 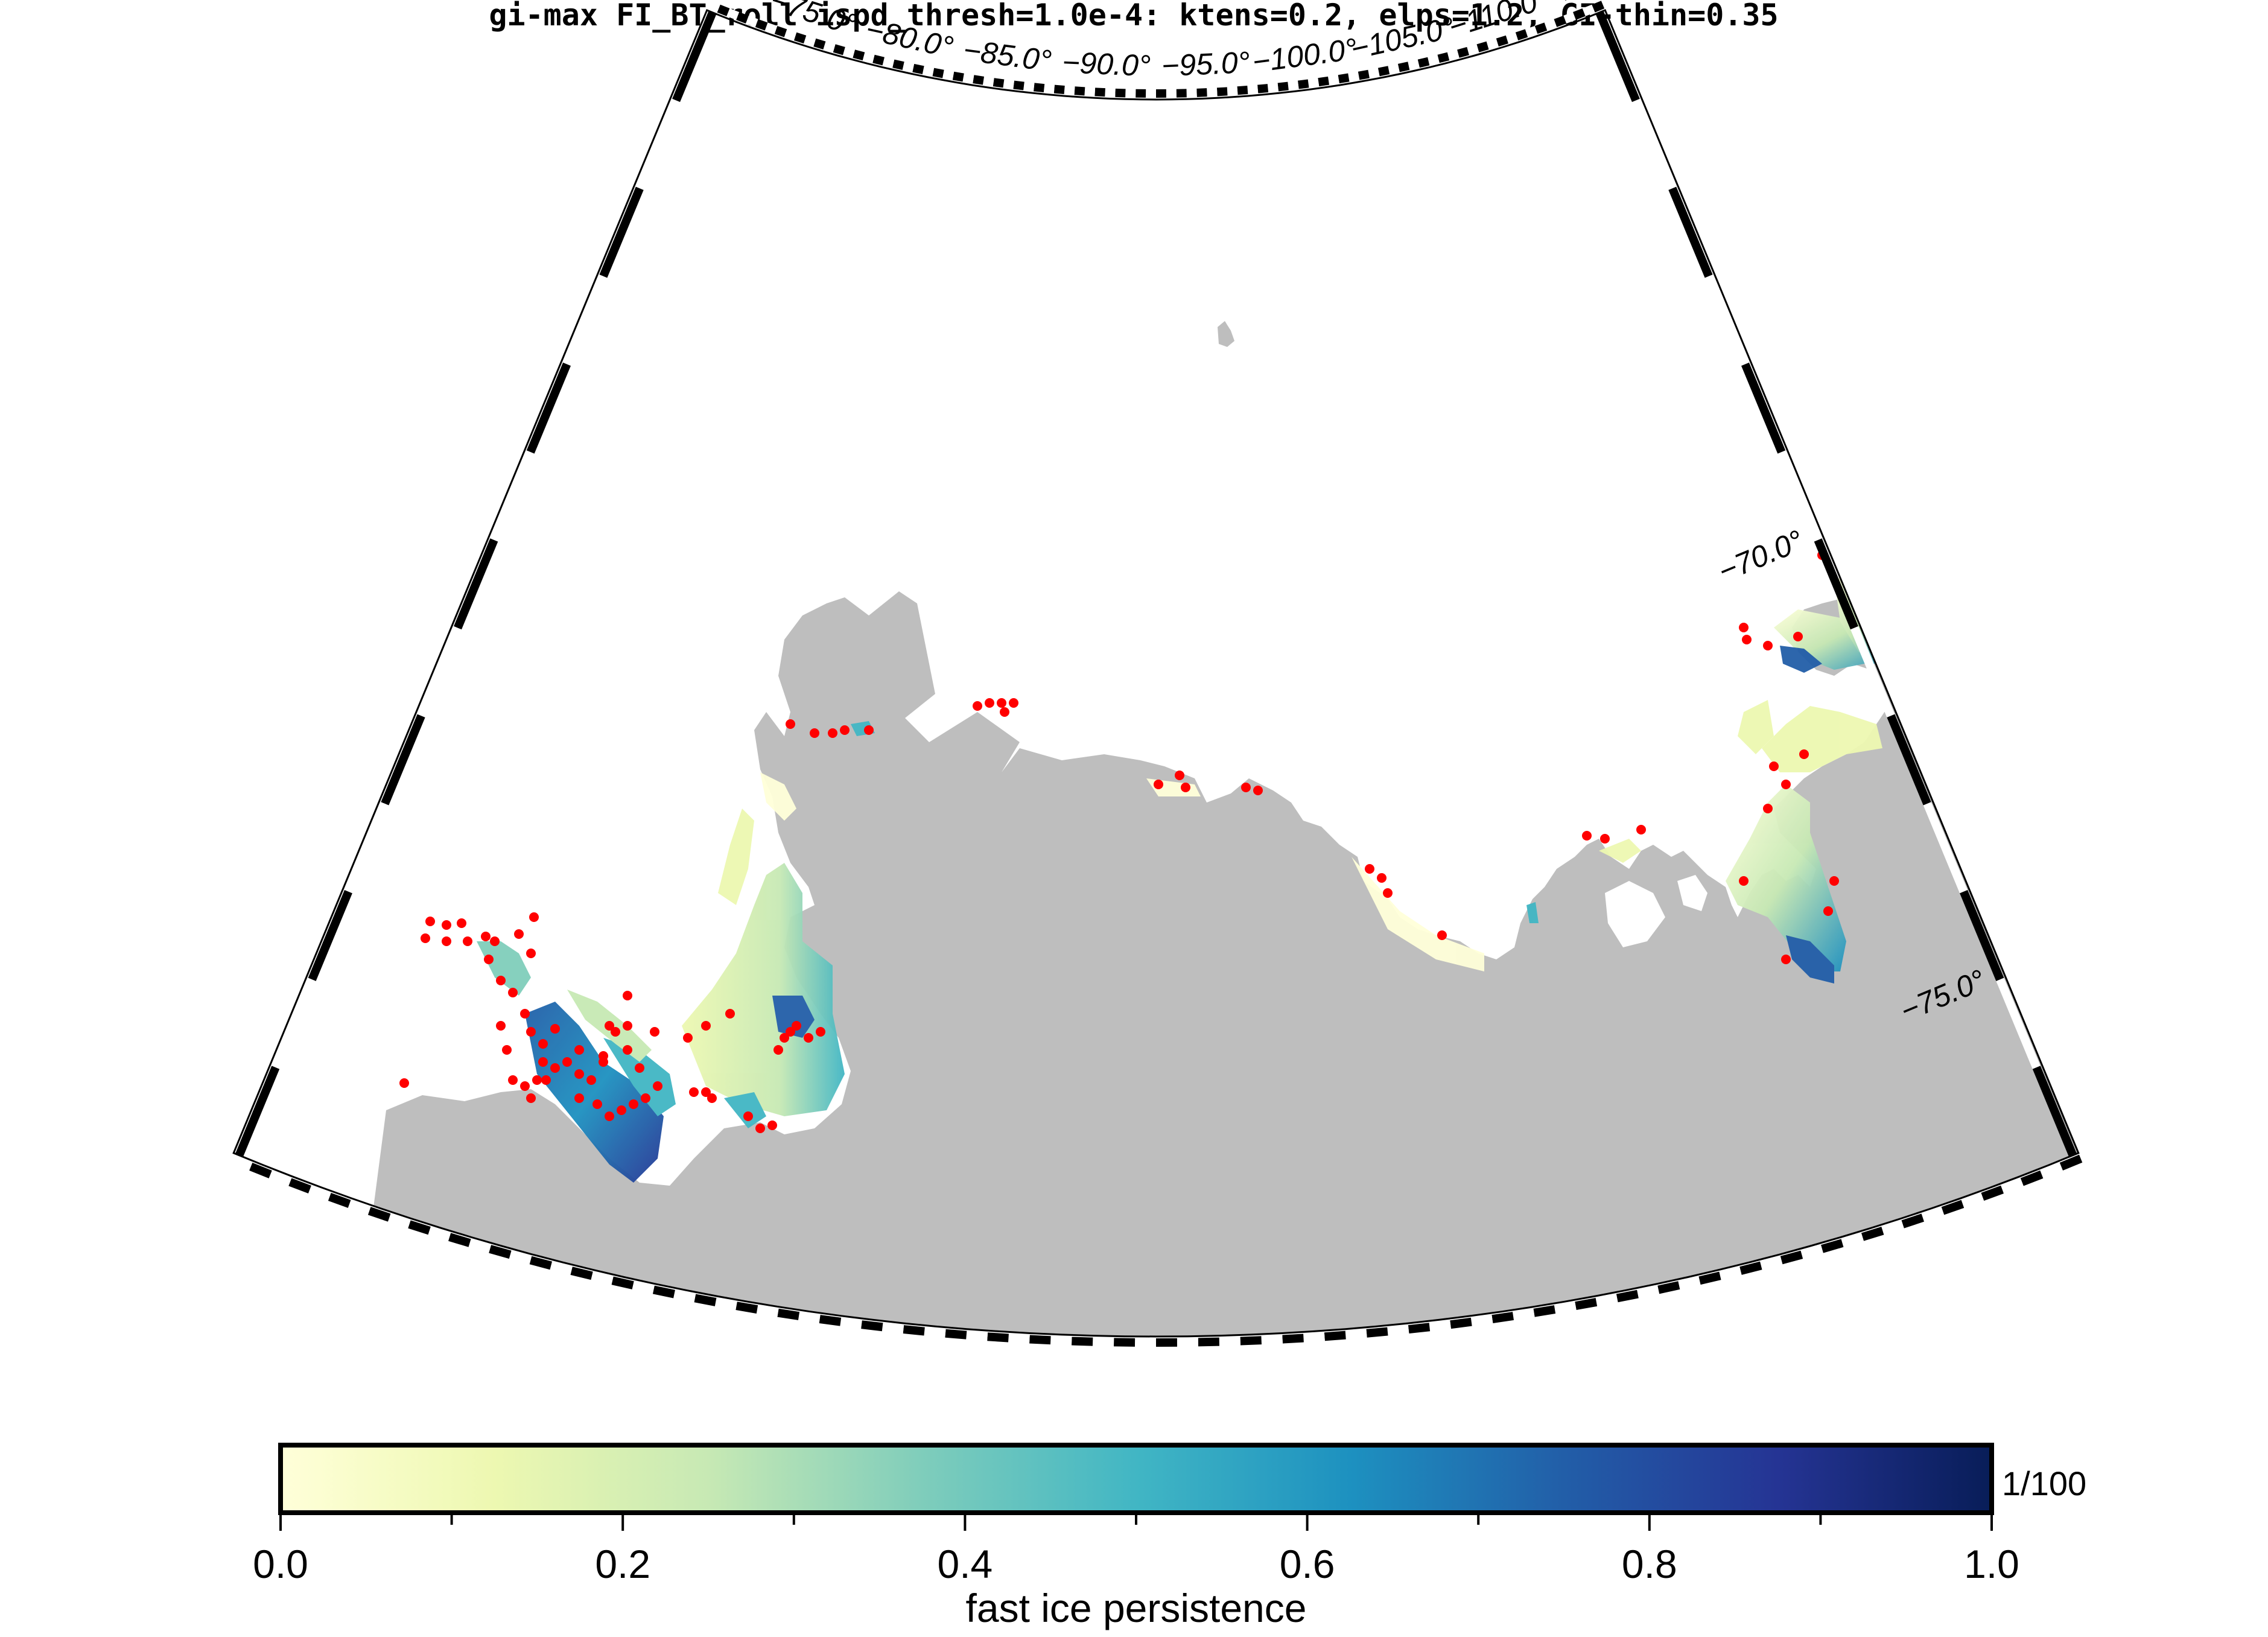 I want to click on latitude-label: −70.0°, so click(x=1761, y=556).